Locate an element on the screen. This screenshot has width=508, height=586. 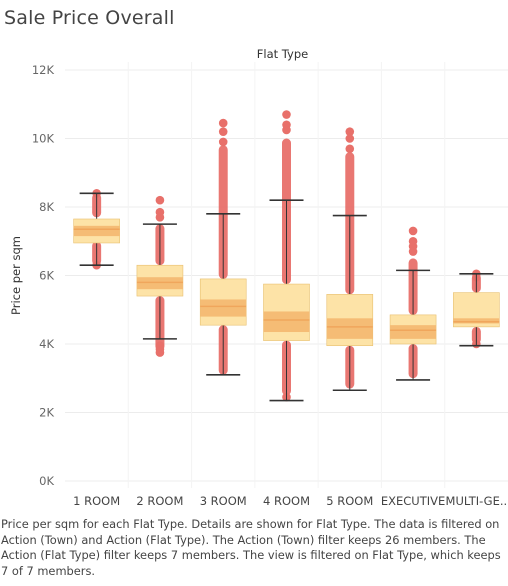
x-tick-label: 3 ROOM is located at coordinates (223, 501).